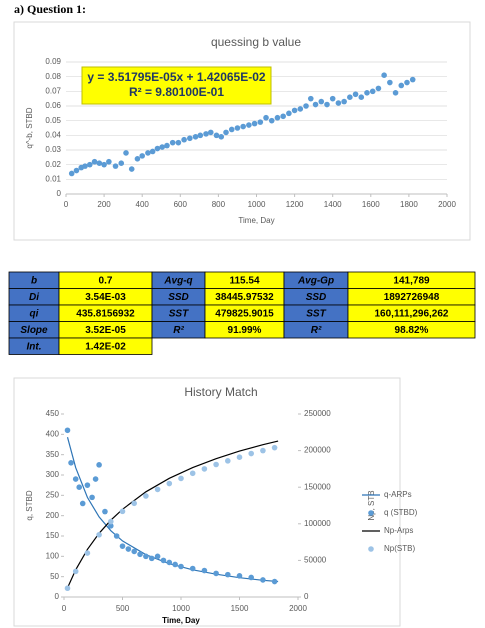 The image size is (485, 628). I want to click on y-tick-label: 300, so click(53, 474).